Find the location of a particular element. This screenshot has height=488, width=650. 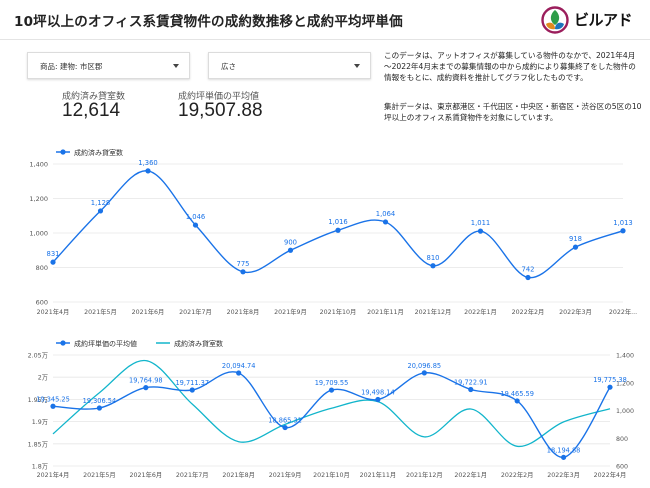

building-area-filter: 商品: 建物: 市区郡 is located at coordinates (108, 65).